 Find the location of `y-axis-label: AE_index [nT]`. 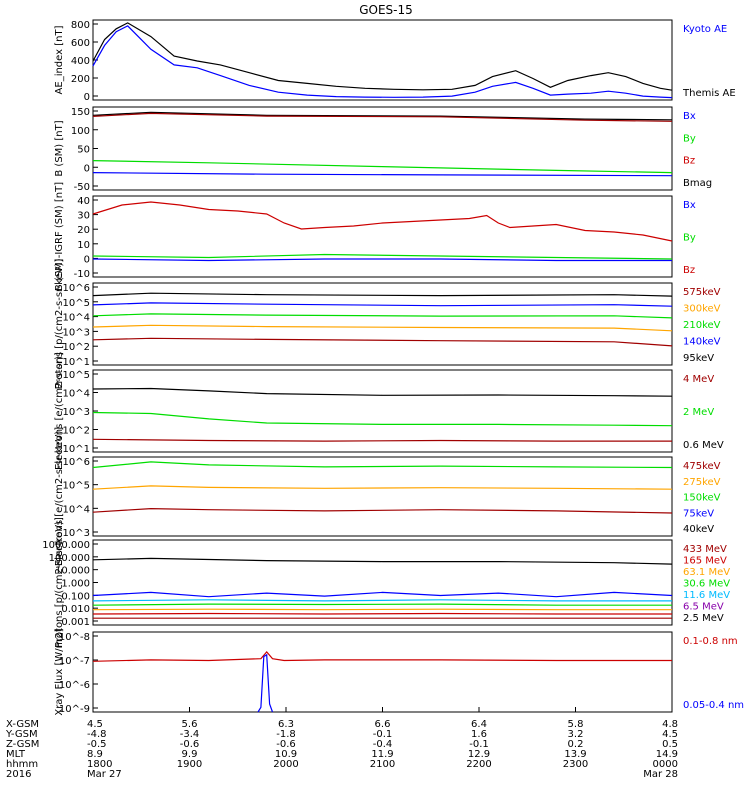

y-axis-label: AE_index [nT] is located at coordinates (59, 59).